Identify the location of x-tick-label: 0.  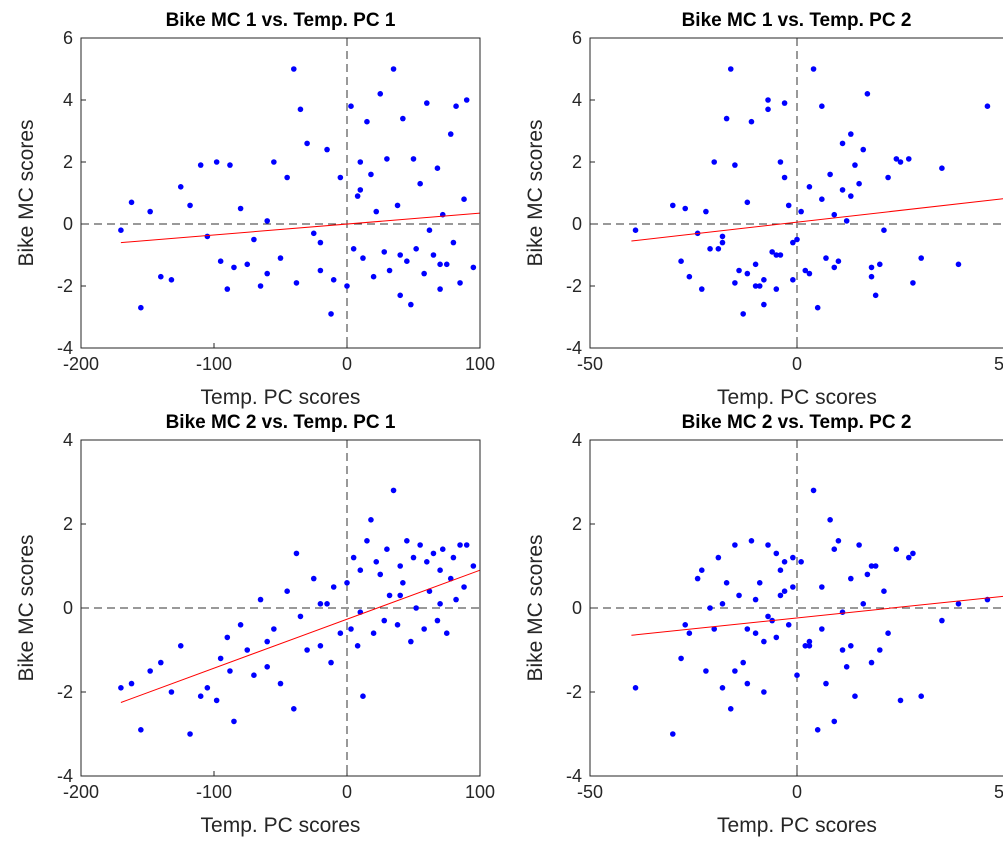
(797, 792).